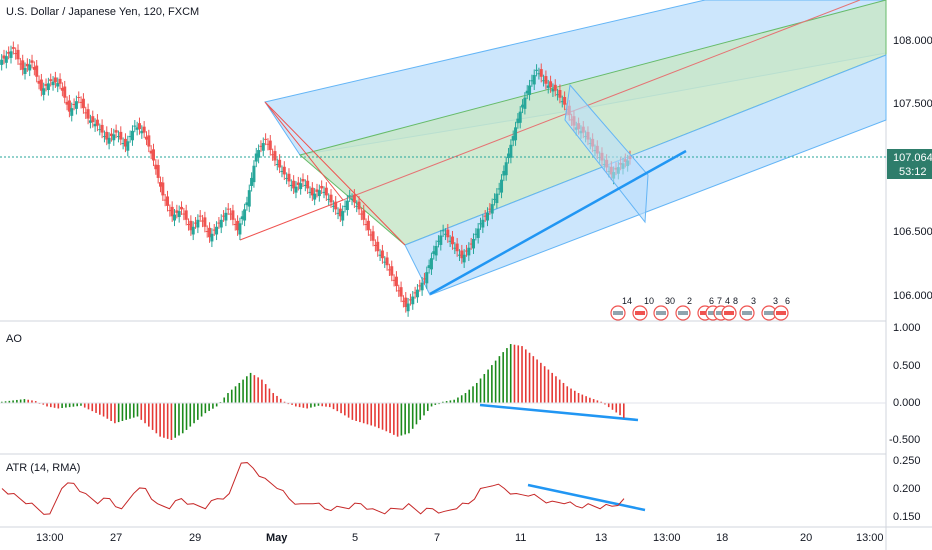  What do you see at coordinates (103, 12) in the screenshot?
I see `chart-title: U.S. Dollar / Japanese Yen, 120, FXCM` at bounding box center [103, 12].